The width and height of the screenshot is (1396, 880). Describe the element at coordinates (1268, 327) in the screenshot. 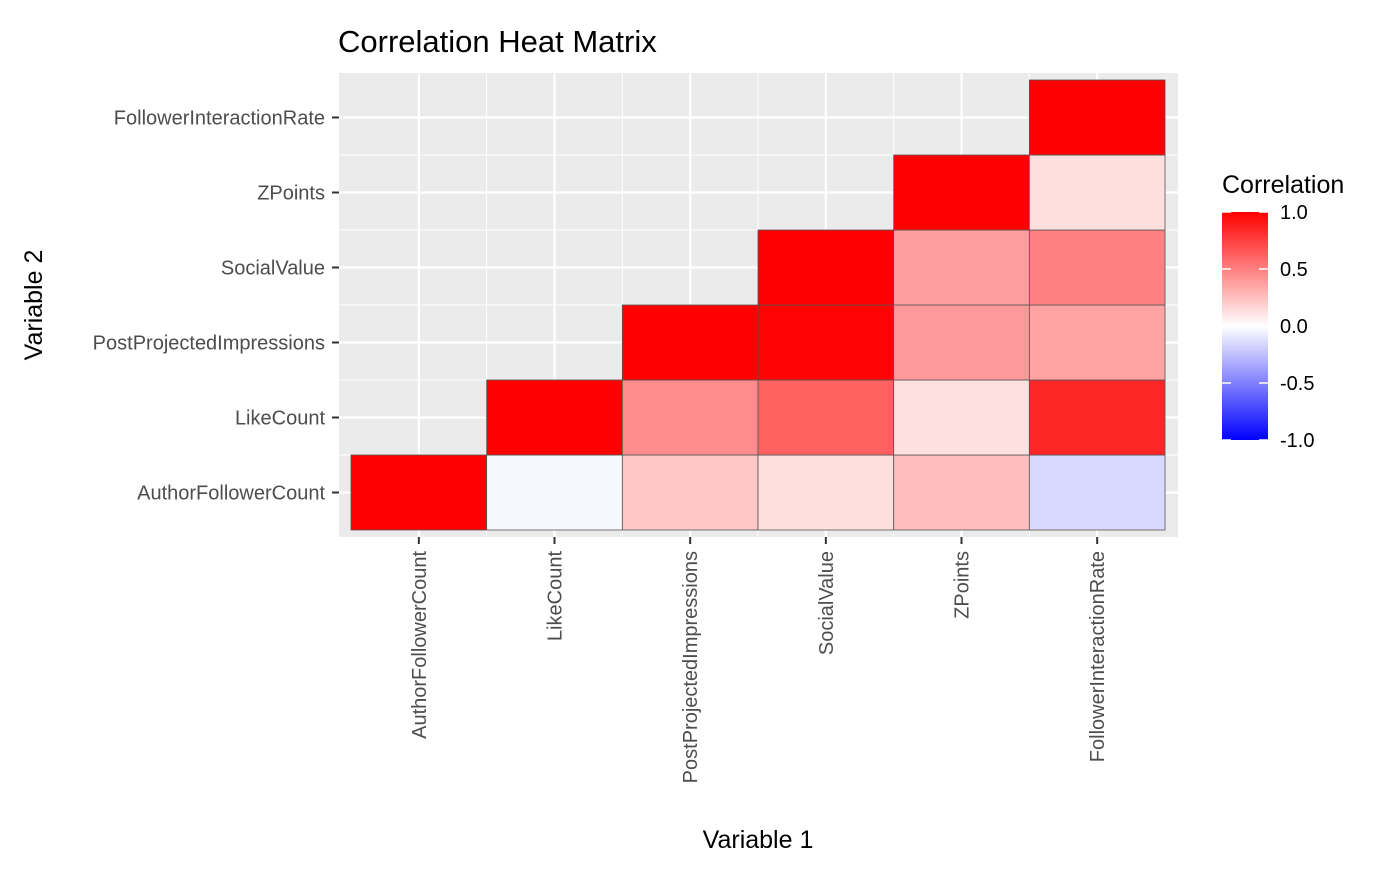

I see `legend-ticks: 1.0 0.5 0.0 -0.5 -1.0` at that location.